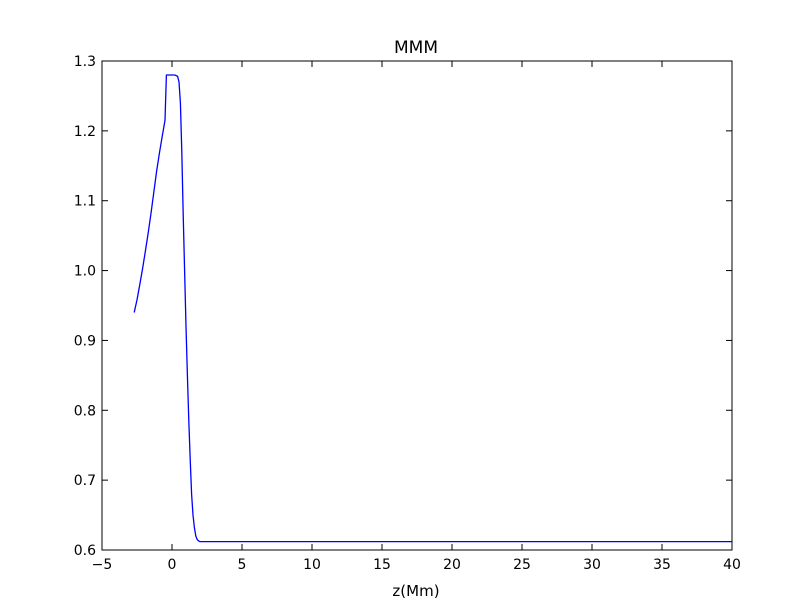 Image resolution: width=812 pixels, height=612 pixels. What do you see at coordinates (85, 551) in the screenshot?
I see `y-tick-label-0: 0.6` at bounding box center [85, 551].